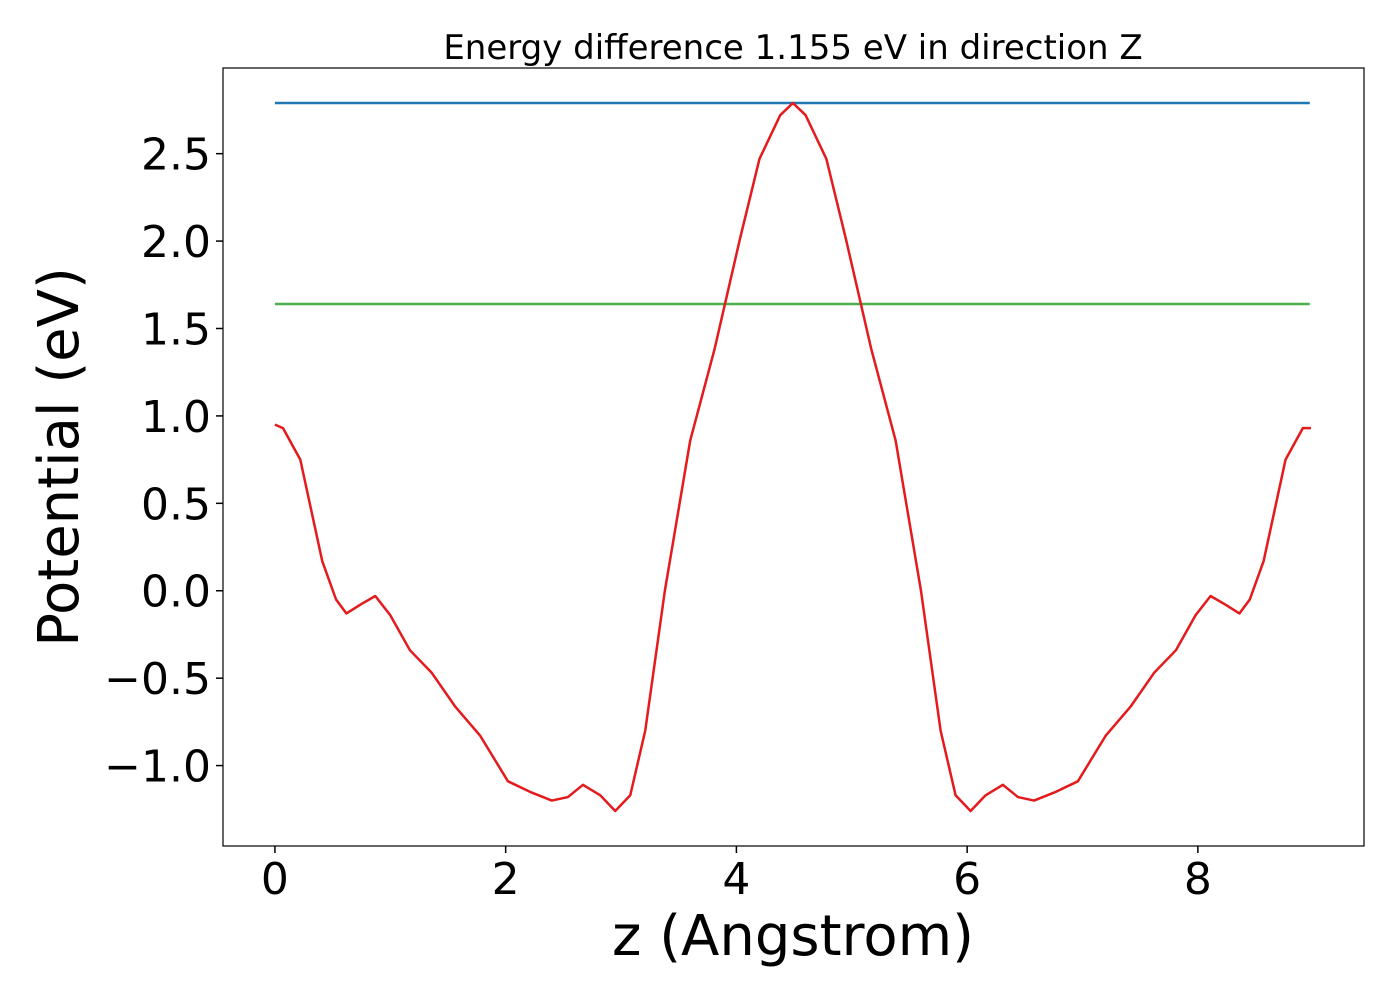  Describe the element at coordinates (176, 329) in the screenshot. I see `y-tick-label: 1.5` at that location.